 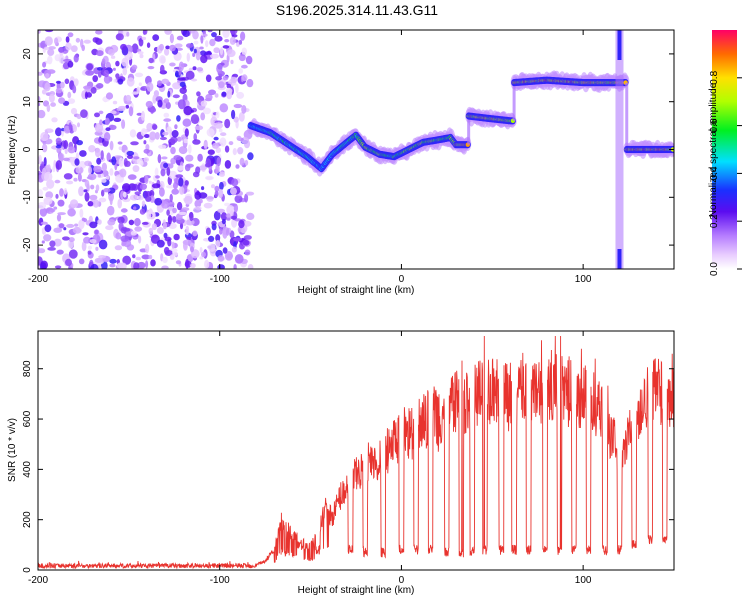 I want to click on ridge-vertical-artifact-bottom, so click(x=619, y=259).